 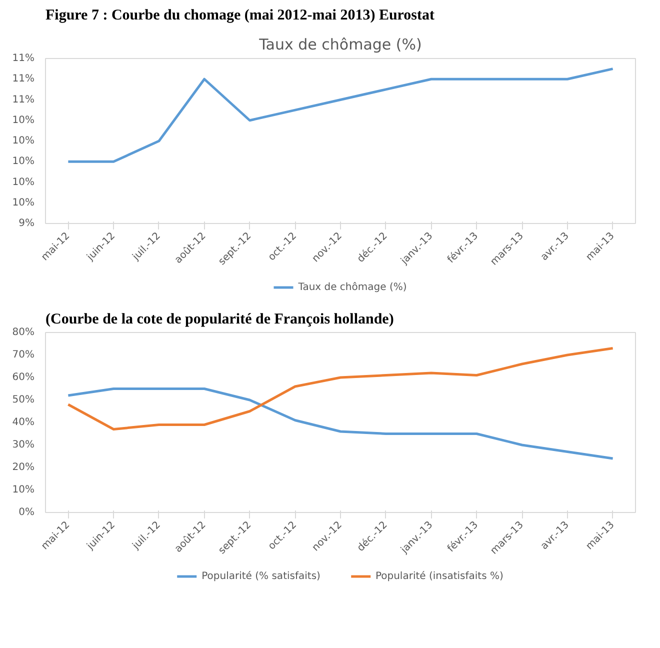 What do you see at coordinates (26, 223) in the screenshot?
I see `y-tick-label: 9%` at bounding box center [26, 223].